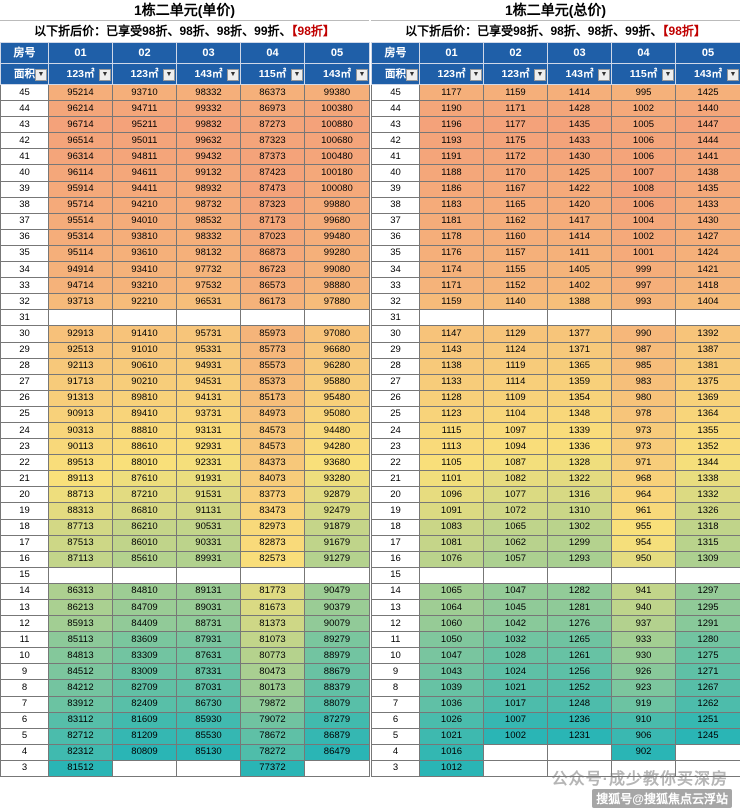 The image size is (740, 811). What do you see at coordinates (185, 624) in the screenshot?
I see `table-row: 12 85913 84409 88731 81373 90079` at bounding box center [185, 624].